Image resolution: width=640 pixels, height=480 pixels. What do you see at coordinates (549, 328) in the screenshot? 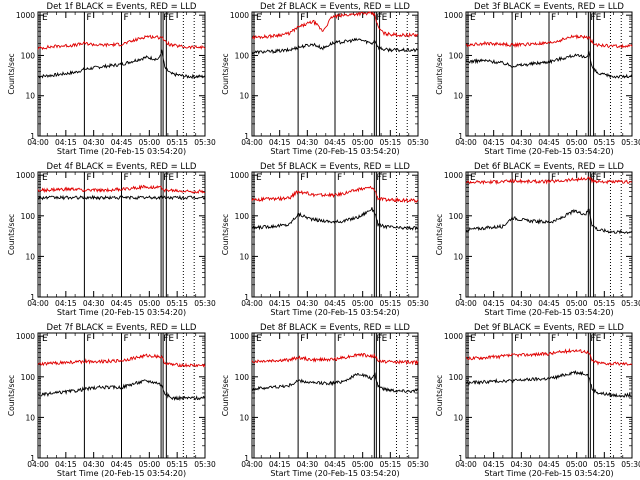
I see `panel-title: Det 9f BLACK = Events, RED = LLD` at bounding box center [549, 328].